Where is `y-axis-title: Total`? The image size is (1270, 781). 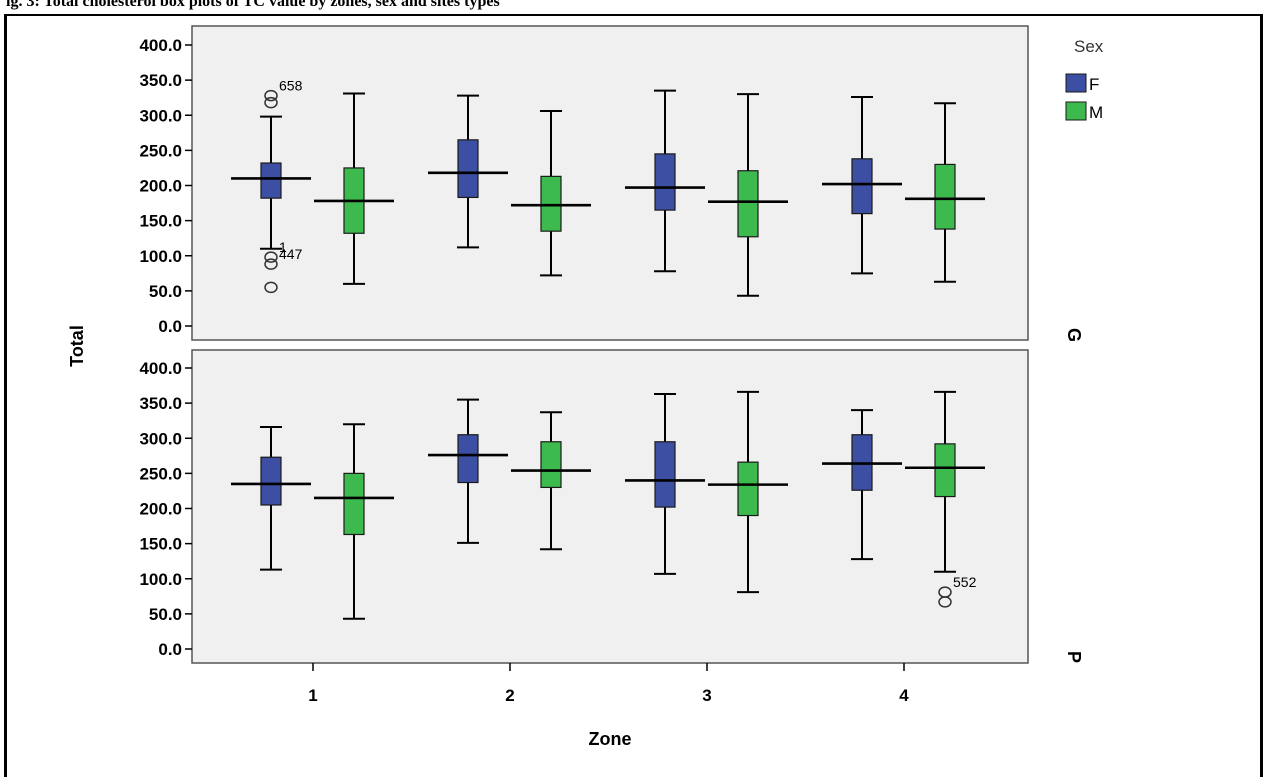
y-axis-title: Total is located at coordinates (77, 346).